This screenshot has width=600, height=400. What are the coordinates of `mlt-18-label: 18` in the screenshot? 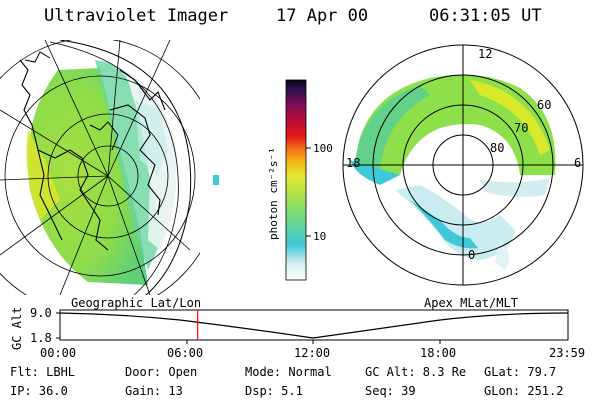 It's located at (353, 163).